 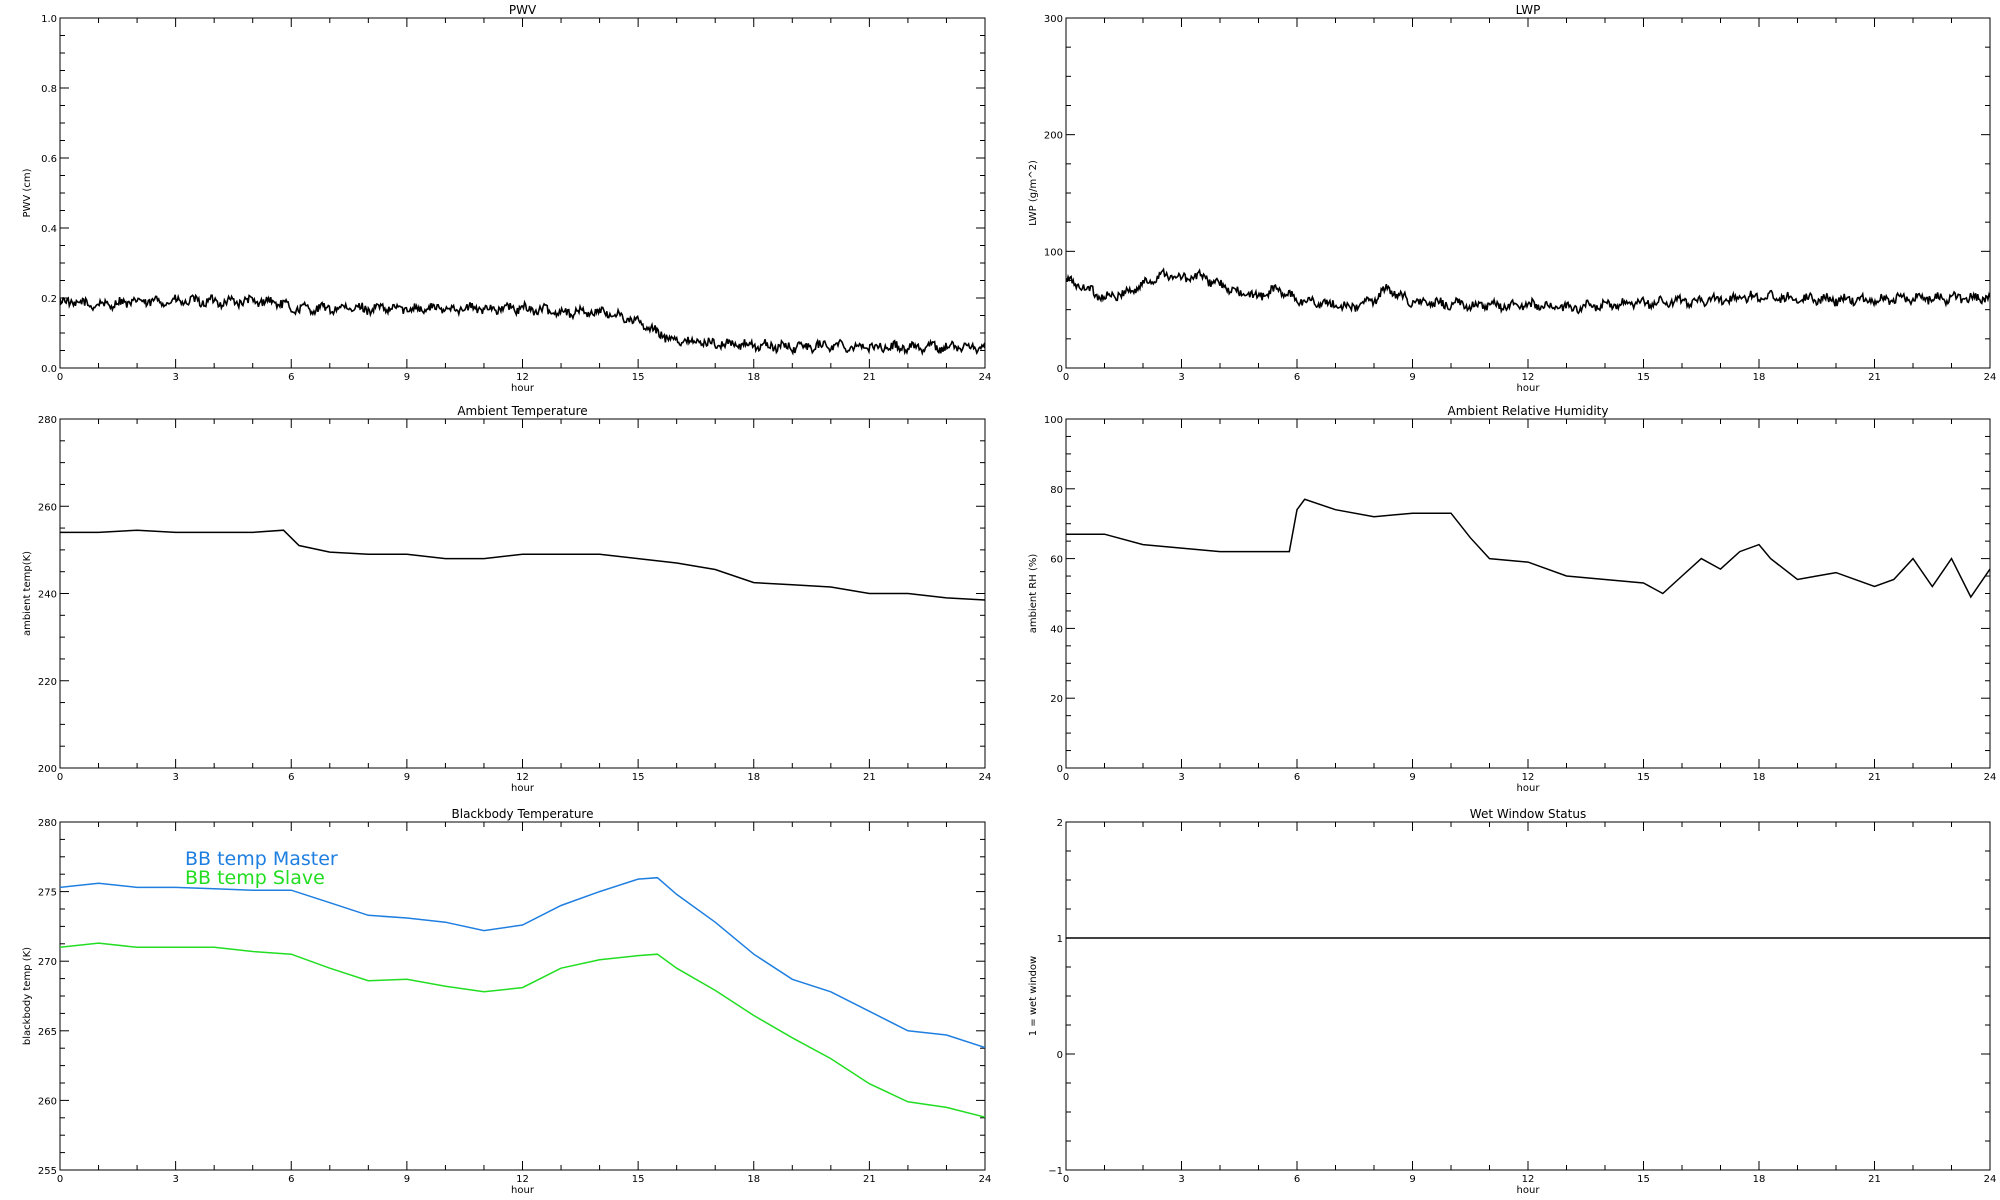 I want to click on y-tick-label: 275, so click(x=47, y=893).